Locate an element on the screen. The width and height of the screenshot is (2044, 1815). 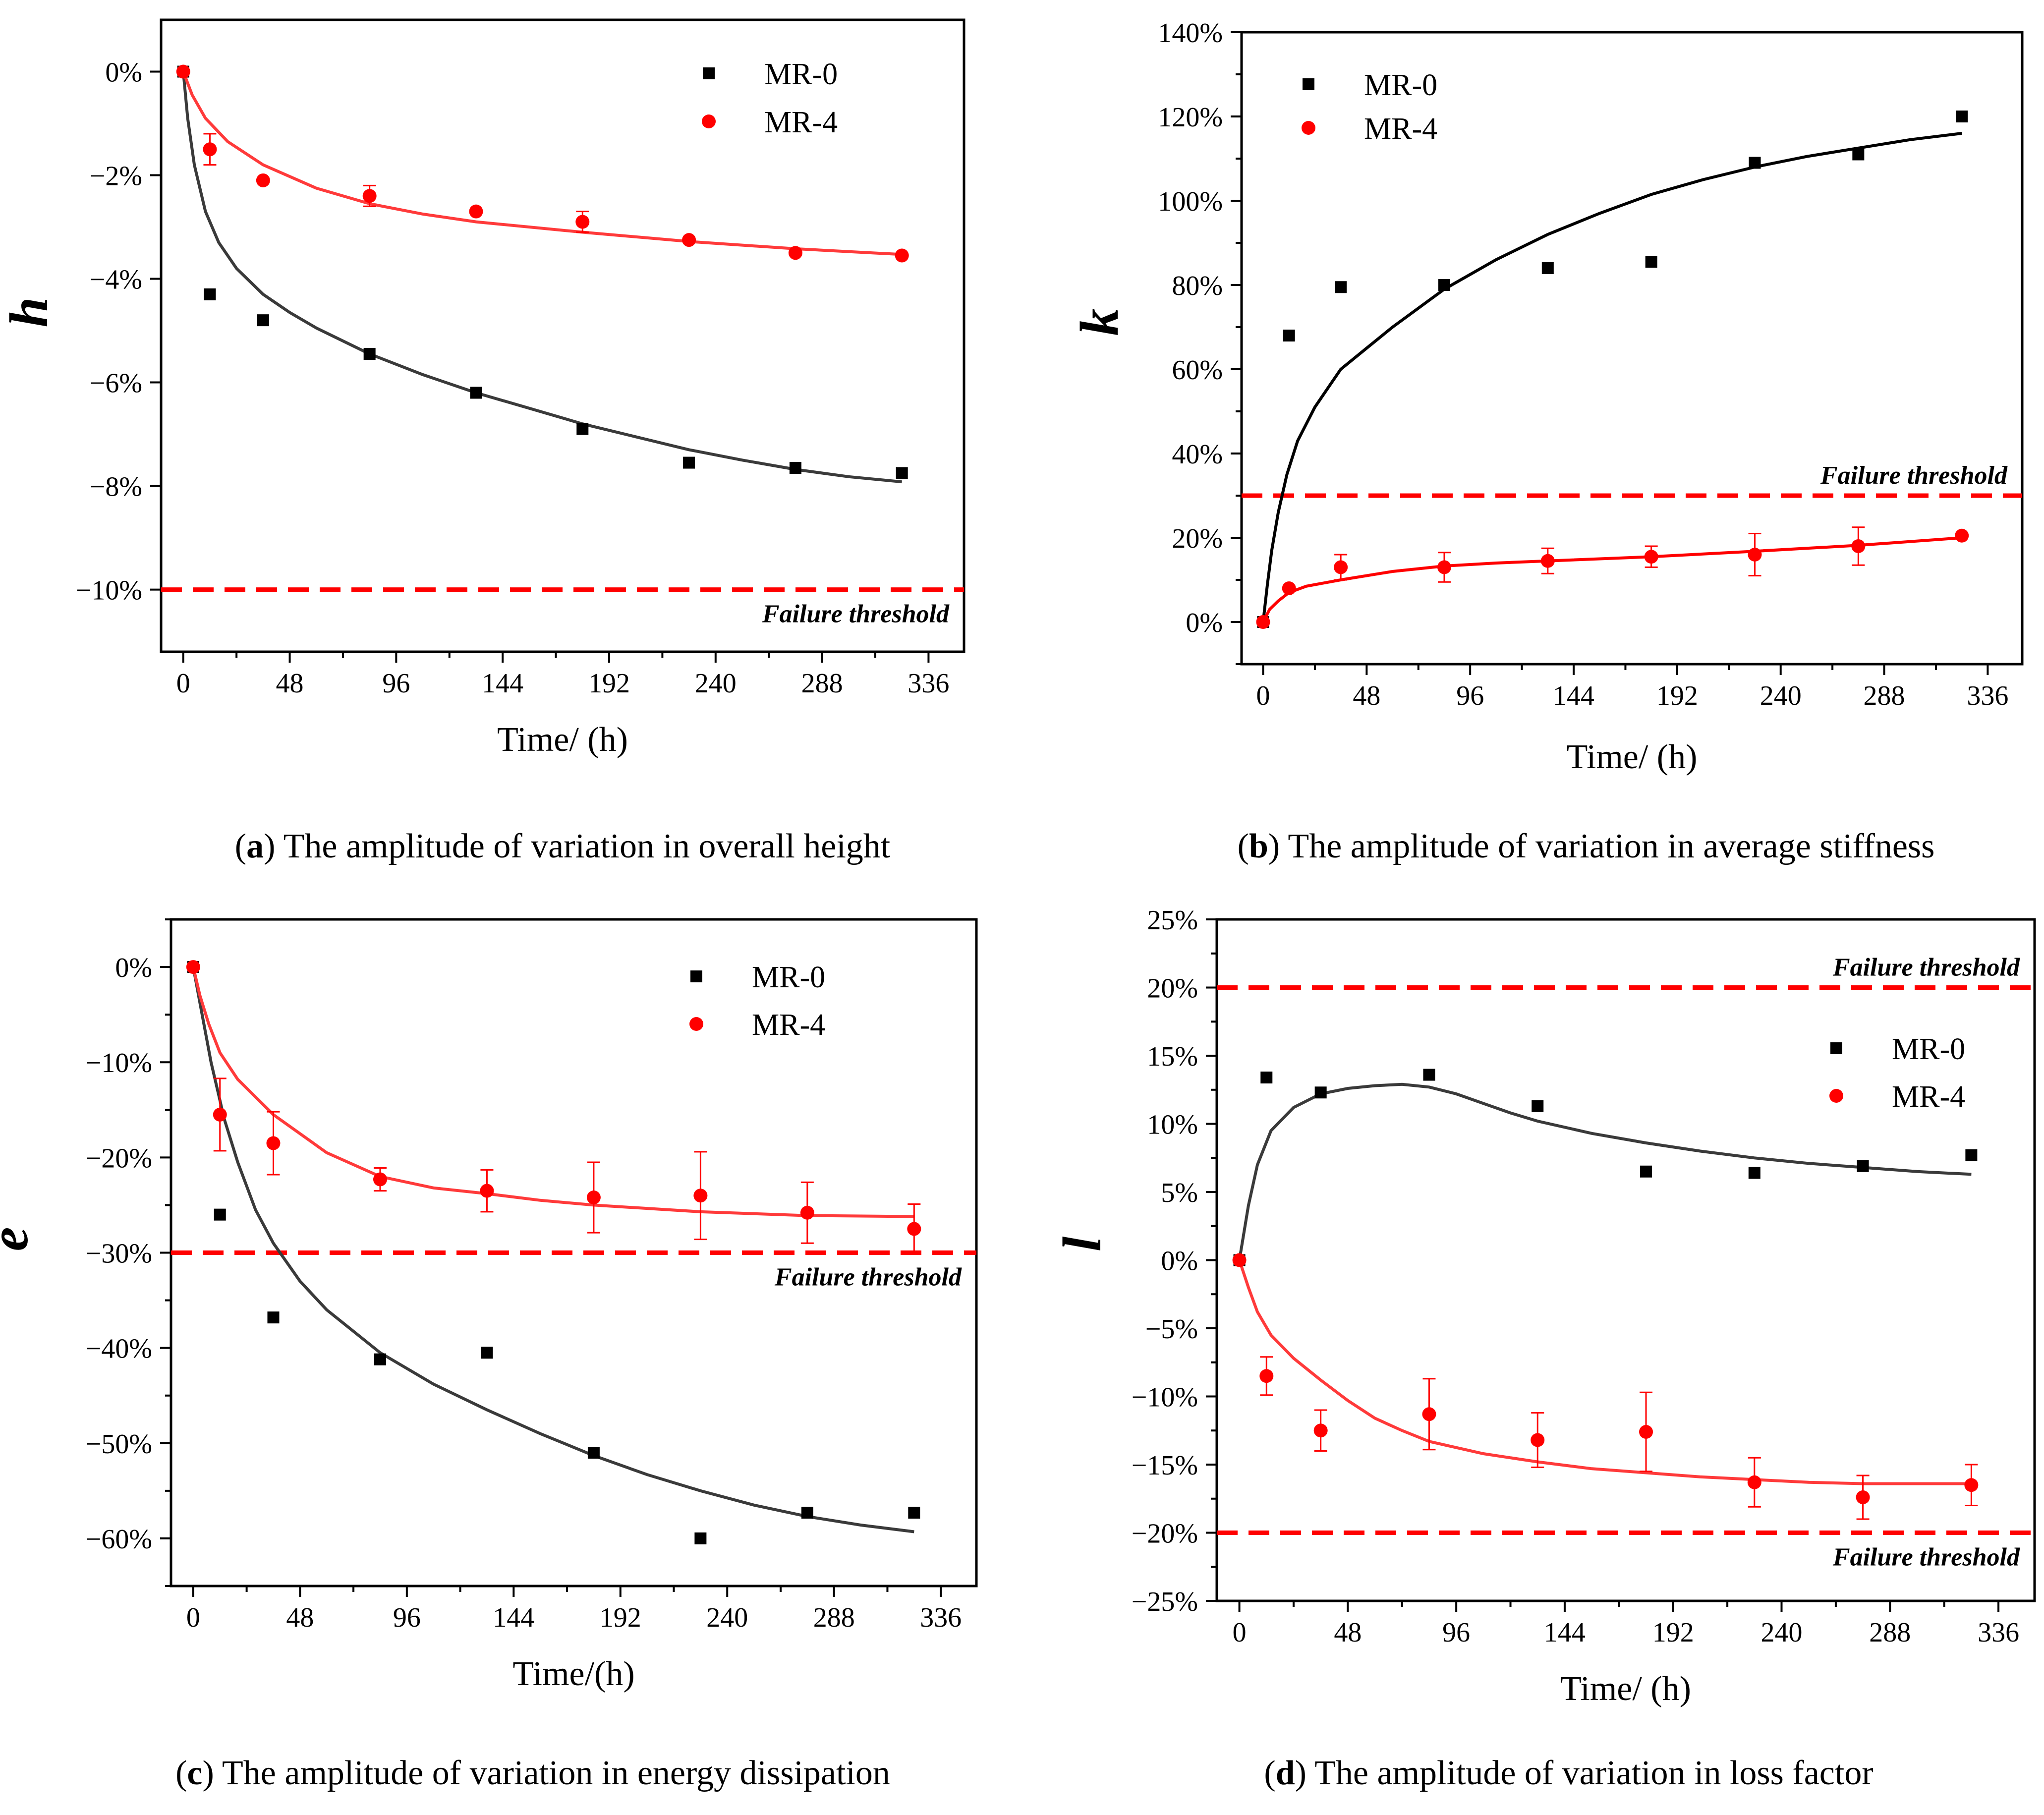
y-tick-label: −50% is located at coordinates (119, 1444).